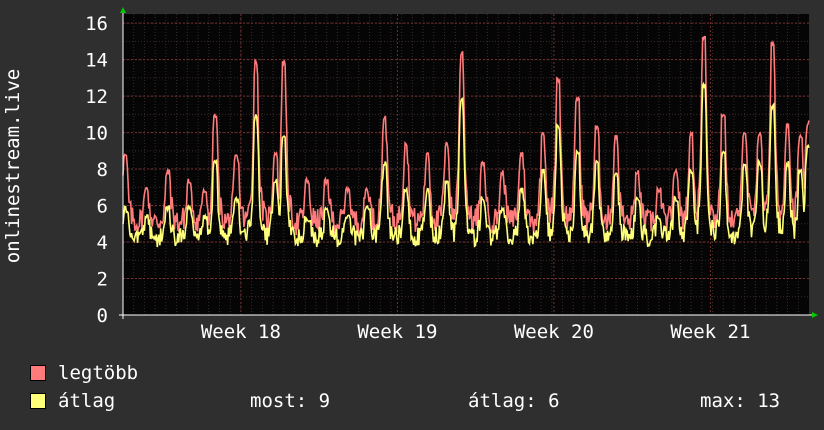  I want to click on y-tick-label: 10, so click(96, 134).